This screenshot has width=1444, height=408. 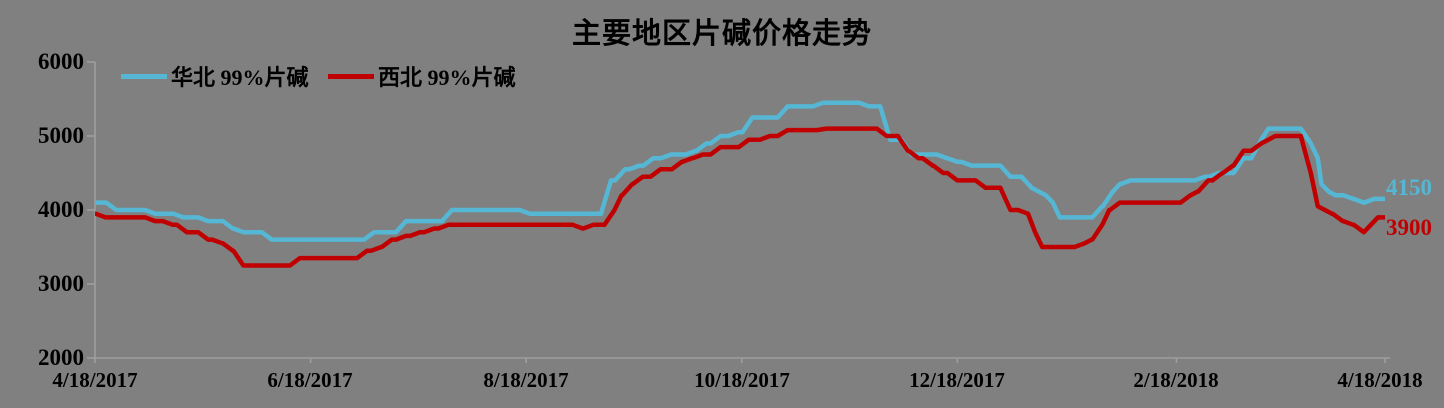 I want to click on data-label-north-china-4150: 4150, so click(x=1409, y=187).